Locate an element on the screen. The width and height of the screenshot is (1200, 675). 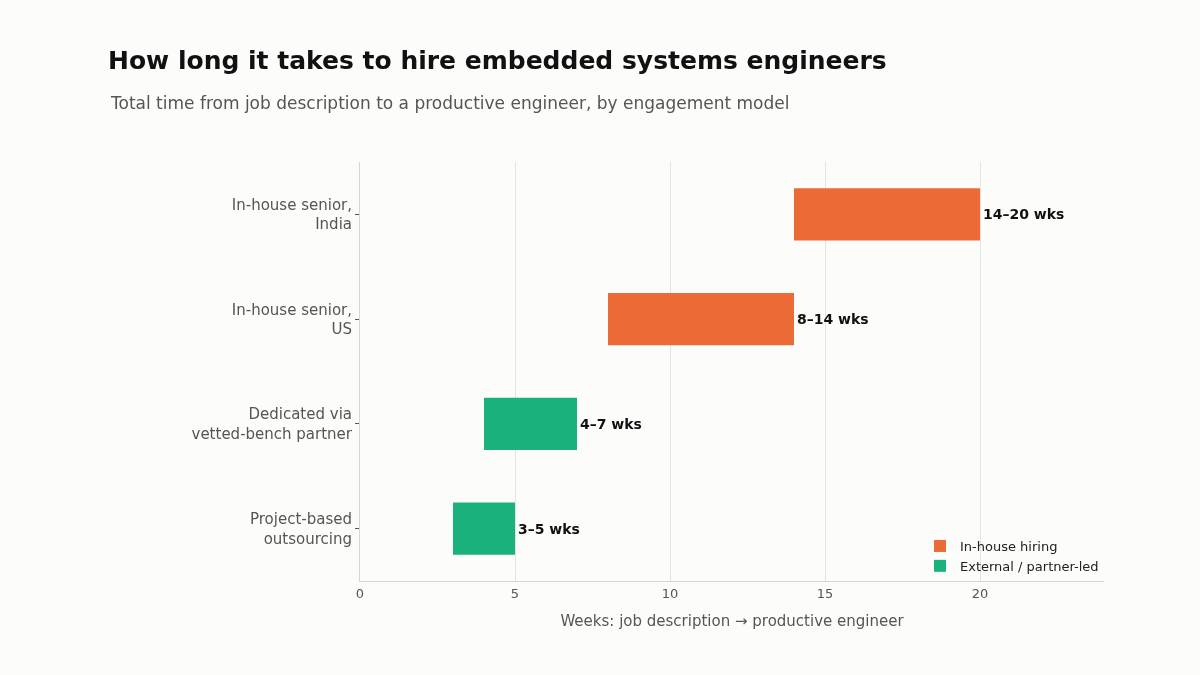
y-tick-label: Dedicated via vetted-bench partner is located at coordinates (272, 424).